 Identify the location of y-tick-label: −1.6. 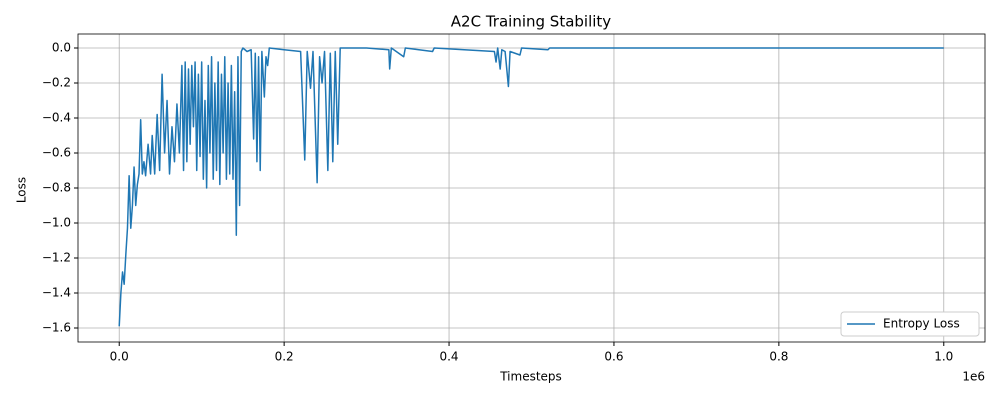
(56, 328).